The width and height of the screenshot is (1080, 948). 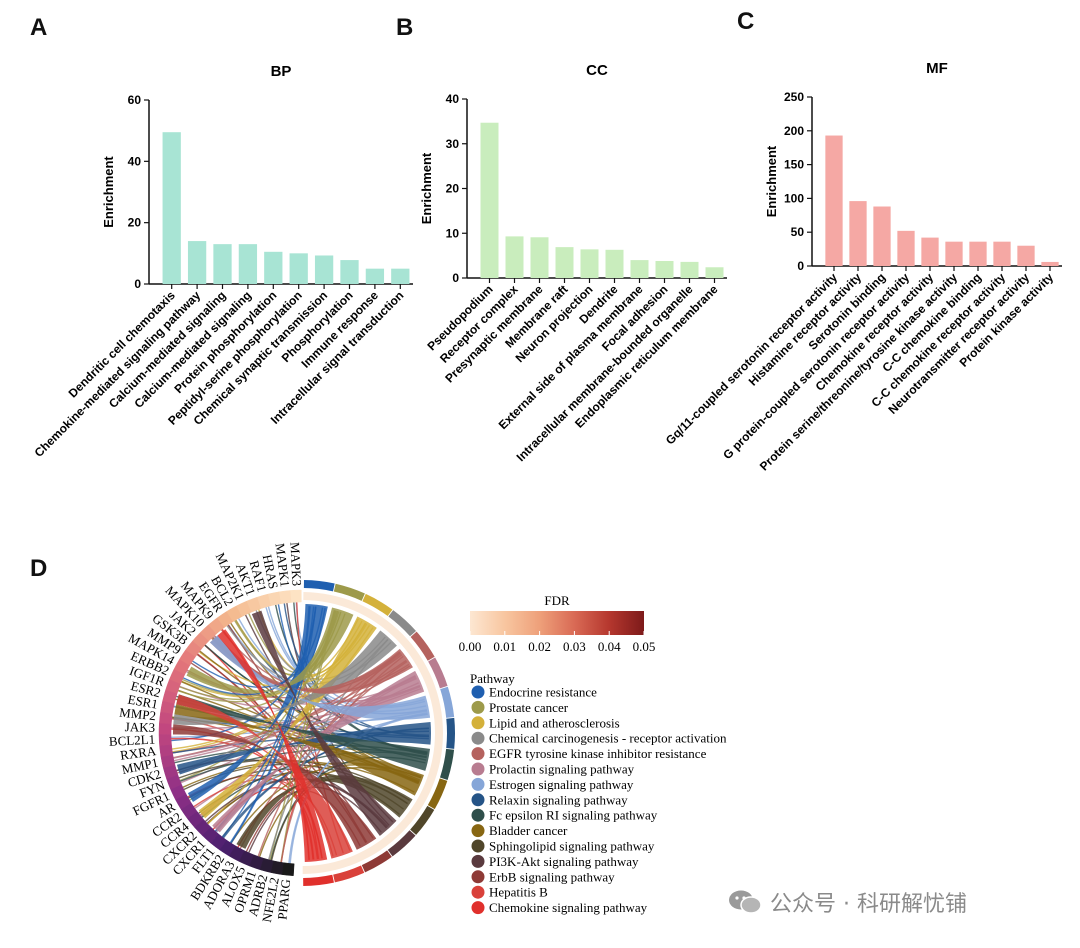 What do you see at coordinates (518, 892) in the screenshot?
I see `legend-label: Hepatitis B` at bounding box center [518, 892].